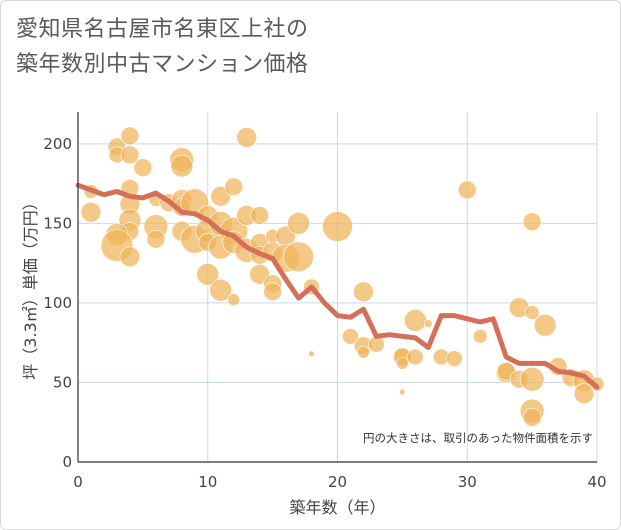 This screenshot has width=621, height=530. I want to click on y-tick-label: 150, so click(57, 223).